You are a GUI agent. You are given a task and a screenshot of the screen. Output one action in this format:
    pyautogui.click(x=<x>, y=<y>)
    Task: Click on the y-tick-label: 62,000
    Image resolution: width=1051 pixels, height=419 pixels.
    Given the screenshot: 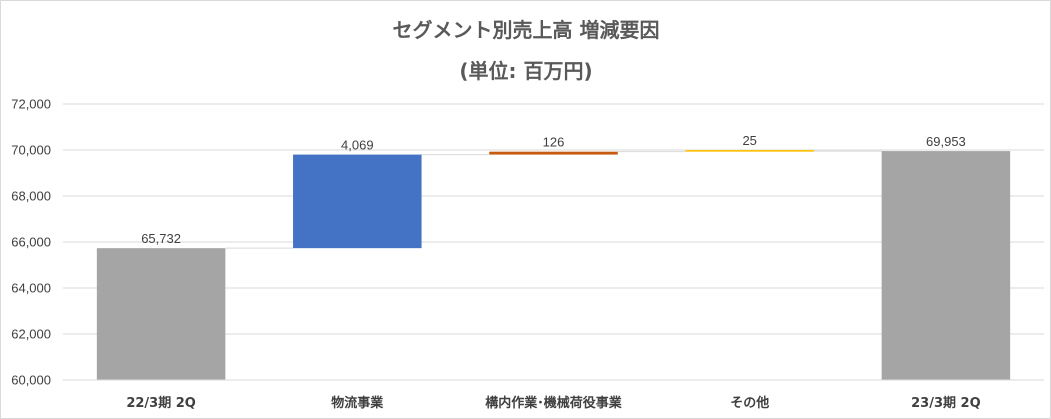 What is the action you would take?
    pyautogui.click(x=31, y=334)
    